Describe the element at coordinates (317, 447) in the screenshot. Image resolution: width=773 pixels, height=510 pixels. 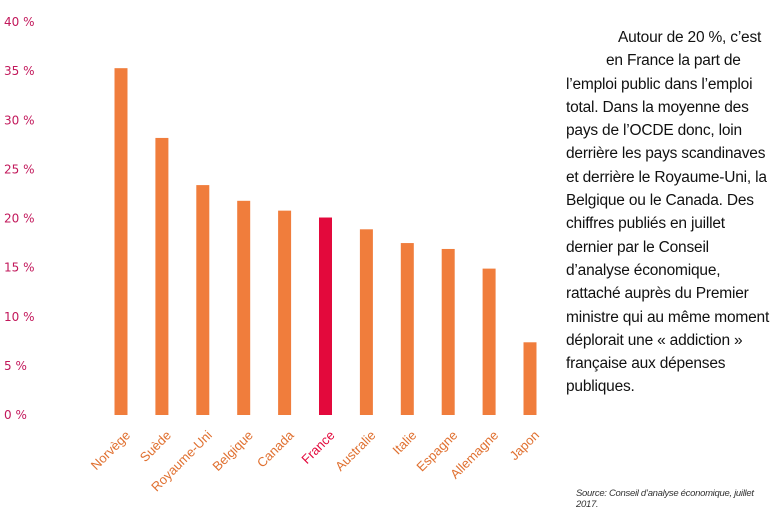
I see `x-tick-label: France` at that location.